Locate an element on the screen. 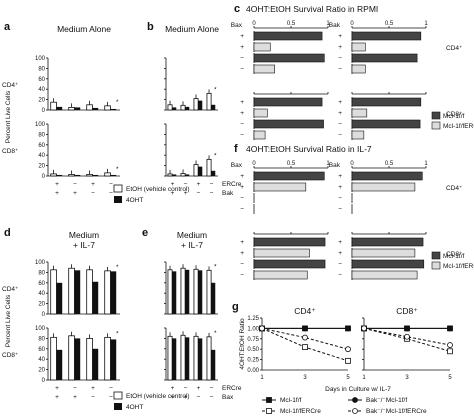  legend-series-label: Mcl-1f/fERCre is located at coordinates (300, 411).